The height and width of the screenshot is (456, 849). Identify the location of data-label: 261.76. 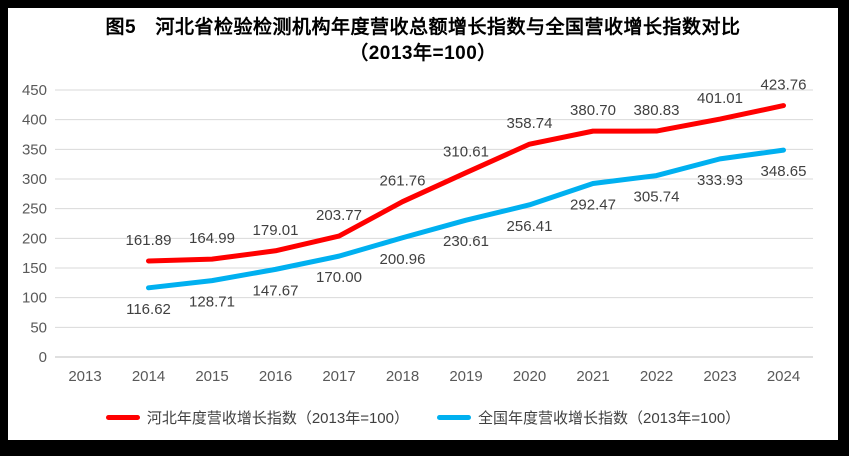
(403, 181).